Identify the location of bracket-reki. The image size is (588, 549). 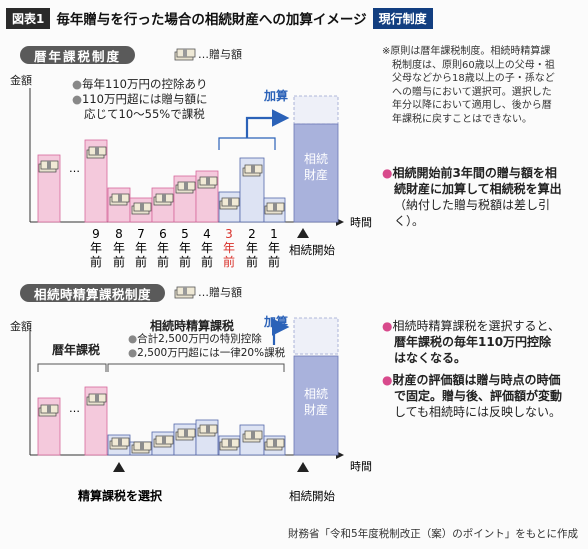
(72, 367).